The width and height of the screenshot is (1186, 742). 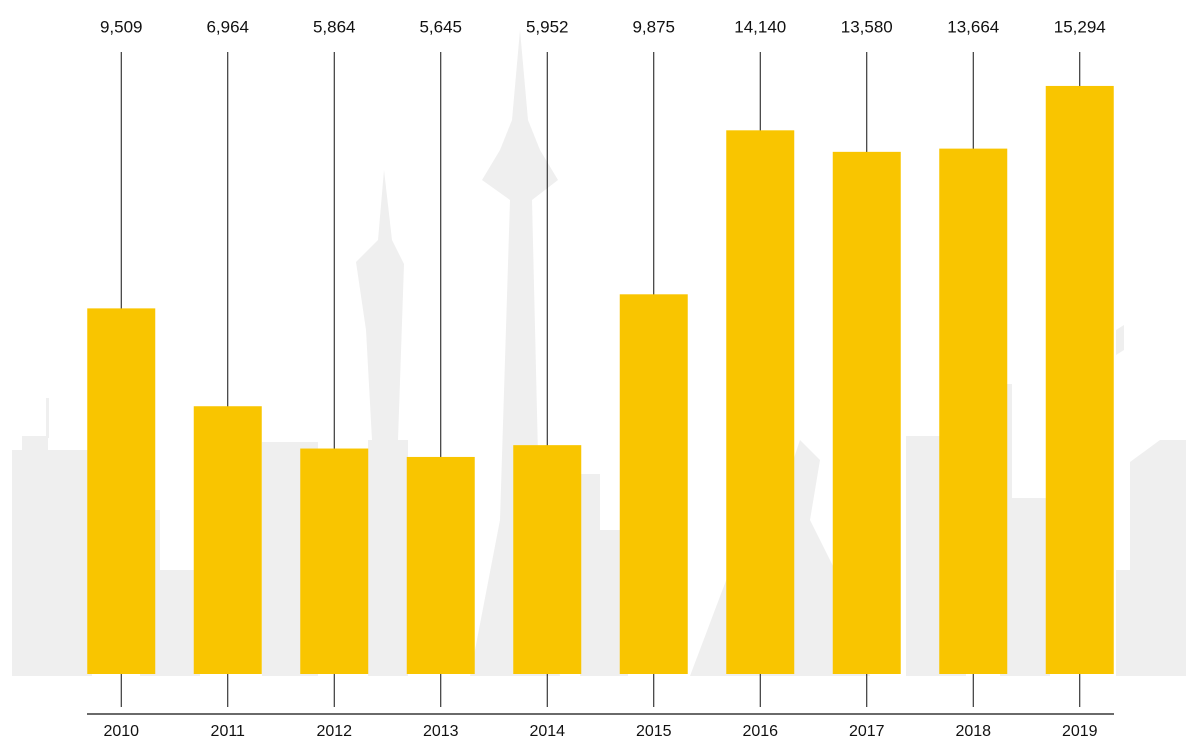 What do you see at coordinates (228, 731) in the screenshot?
I see `x-tick-label: 2011` at bounding box center [228, 731].